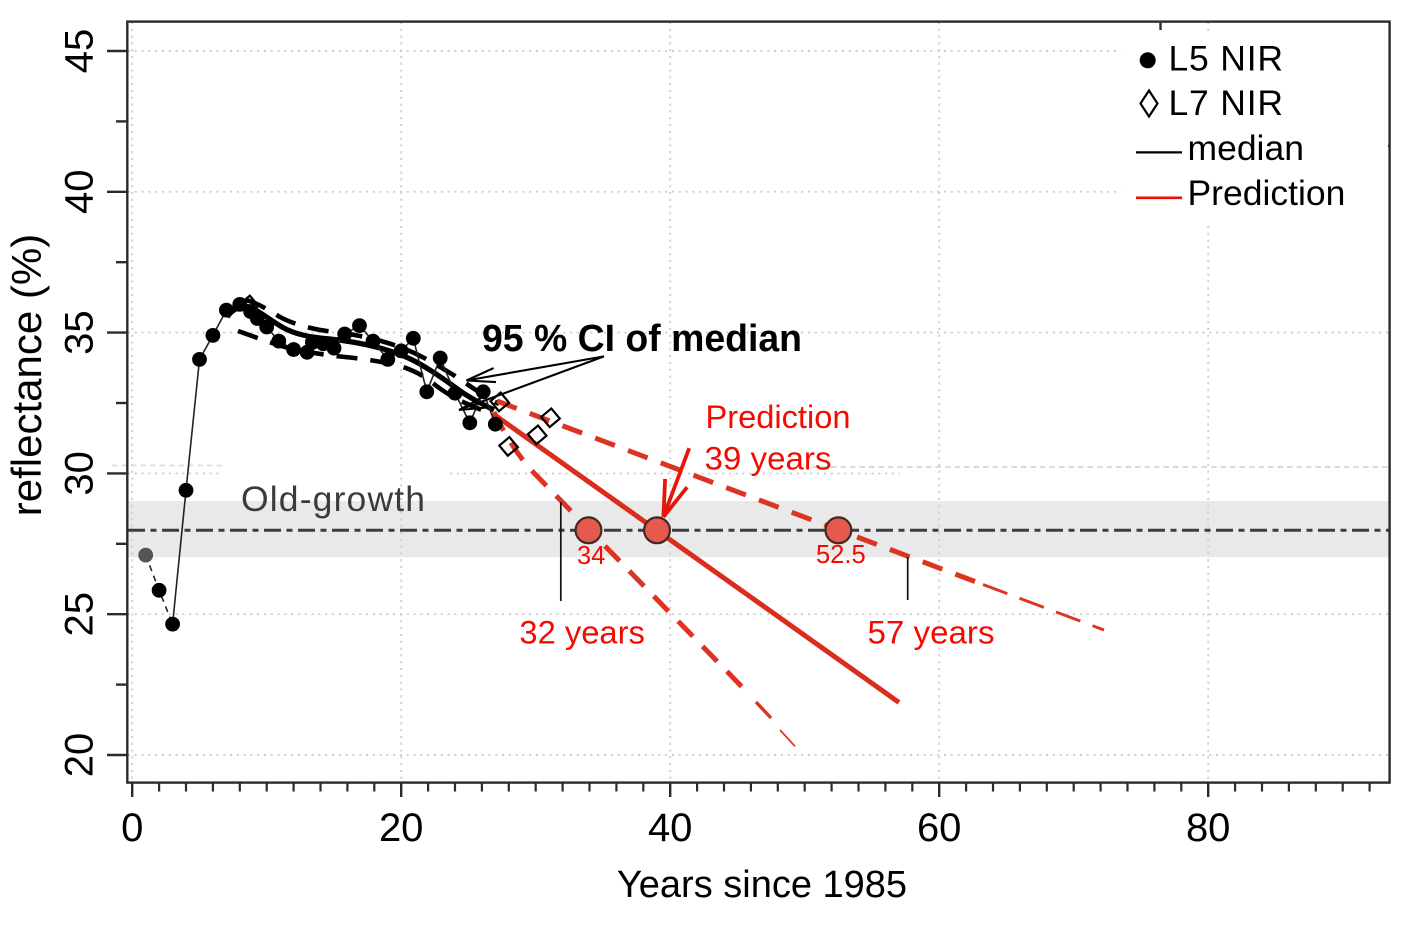  Describe the element at coordinates (582, 633) in the screenshot. I see `svg-text: 32 years` at that location.